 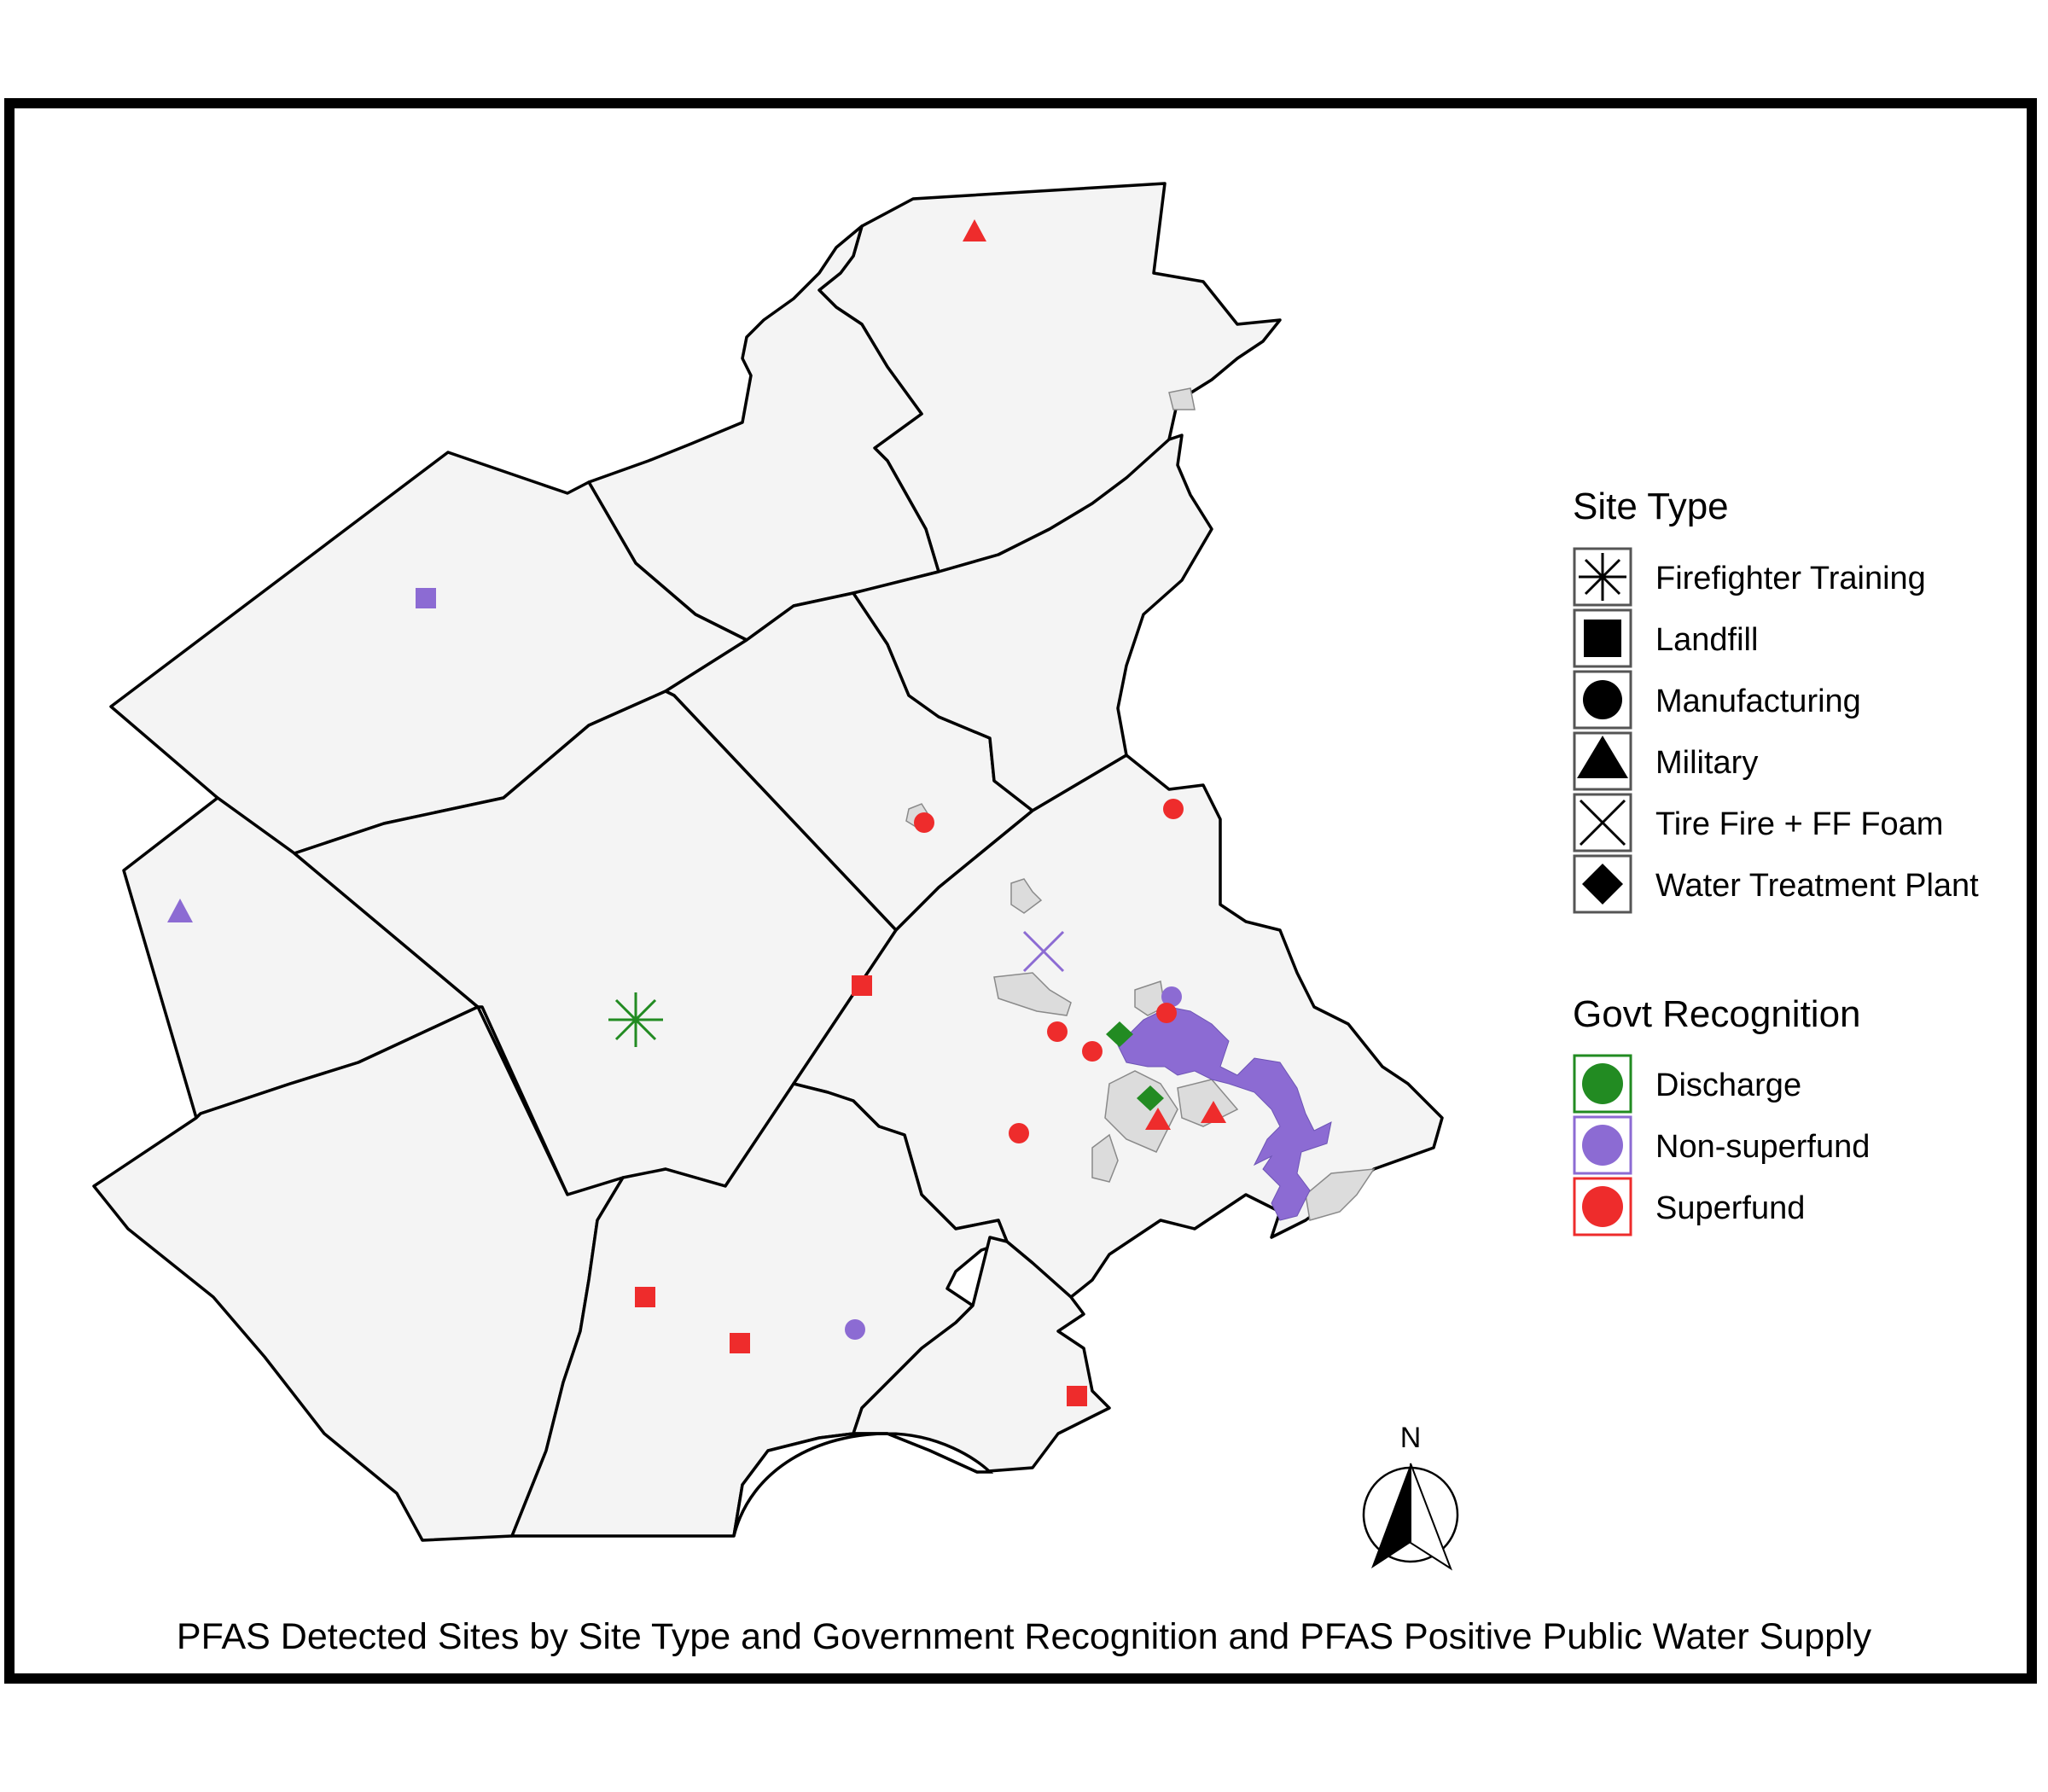 What do you see at coordinates (1728, 1085) in the screenshot?
I see `legend-item-label: Discharge` at bounding box center [1728, 1085].